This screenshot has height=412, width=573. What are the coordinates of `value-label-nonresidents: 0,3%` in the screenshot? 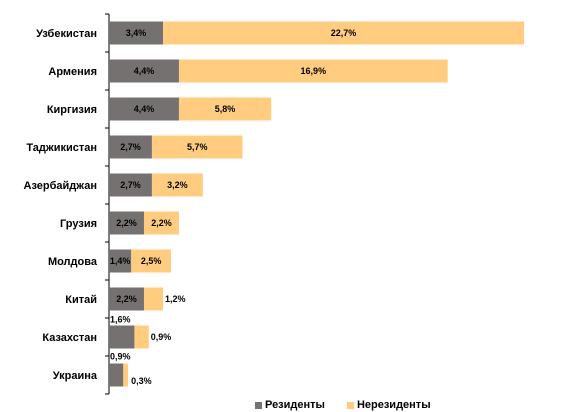 It's located at (141, 381).